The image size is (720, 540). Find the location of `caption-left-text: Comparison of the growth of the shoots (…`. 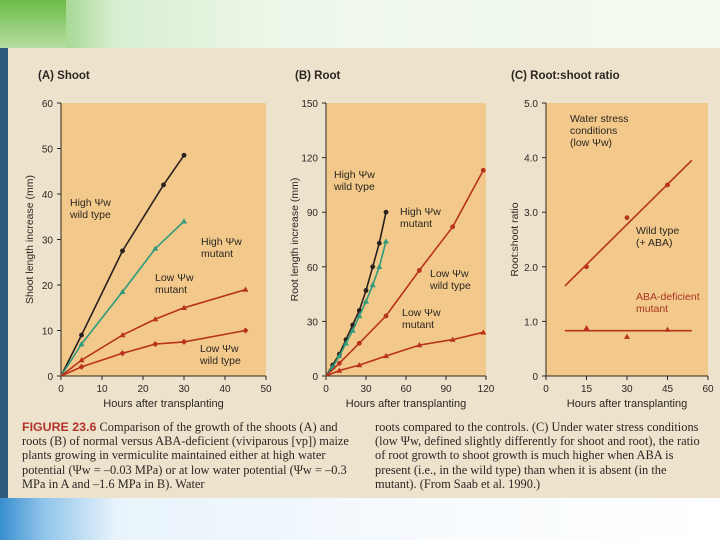

caption-left-text: Comparison of the growth of the shoots (… is located at coordinates (185, 455).